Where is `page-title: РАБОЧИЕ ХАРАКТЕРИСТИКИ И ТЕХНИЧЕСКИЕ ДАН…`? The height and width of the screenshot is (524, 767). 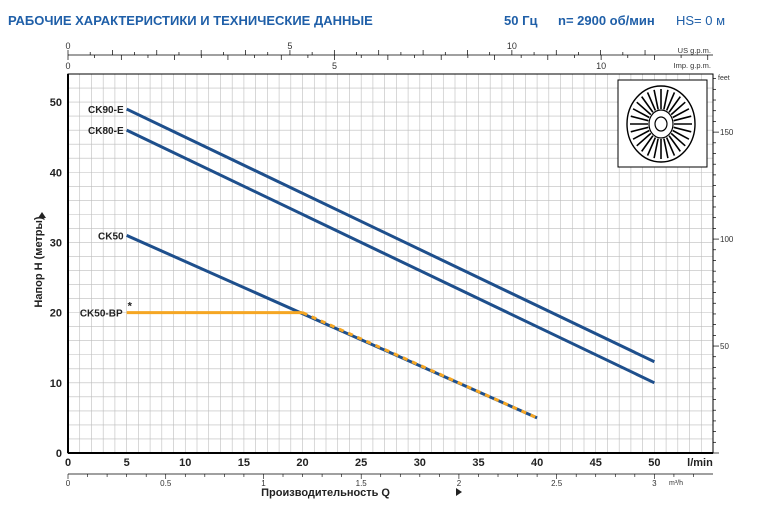 page-title: РАБОЧИЕ ХАРАКТЕРИСТИКИ И ТЕХНИЧЕСКИЕ ДАН… is located at coordinates (190, 20).